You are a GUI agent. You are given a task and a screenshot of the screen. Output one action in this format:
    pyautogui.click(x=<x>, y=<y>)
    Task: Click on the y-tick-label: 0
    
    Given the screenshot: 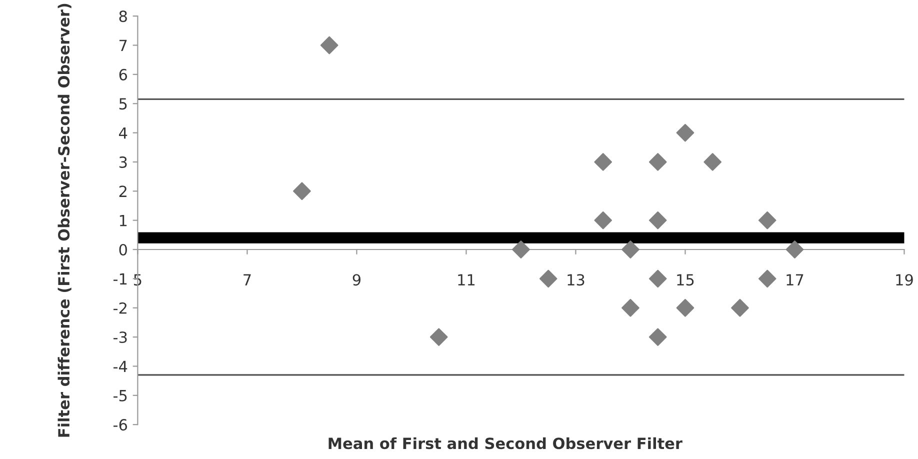 What is the action you would take?
    pyautogui.click(x=123, y=250)
    